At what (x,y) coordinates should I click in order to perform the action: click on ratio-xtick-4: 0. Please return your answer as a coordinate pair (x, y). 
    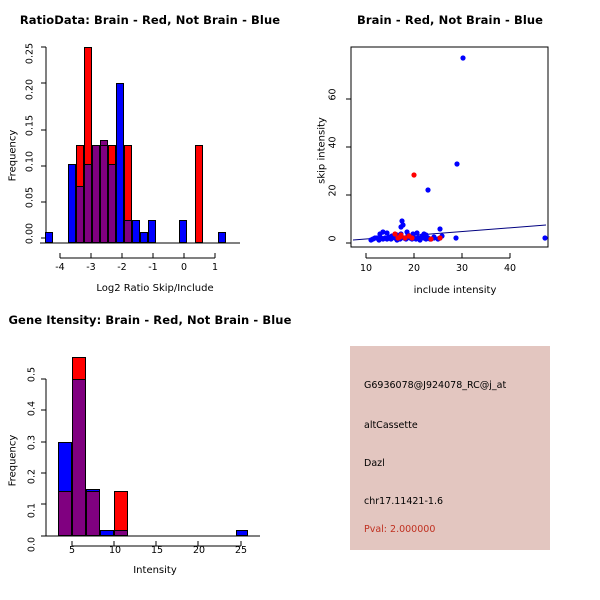
    Looking at the image, I should click on (184, 267).